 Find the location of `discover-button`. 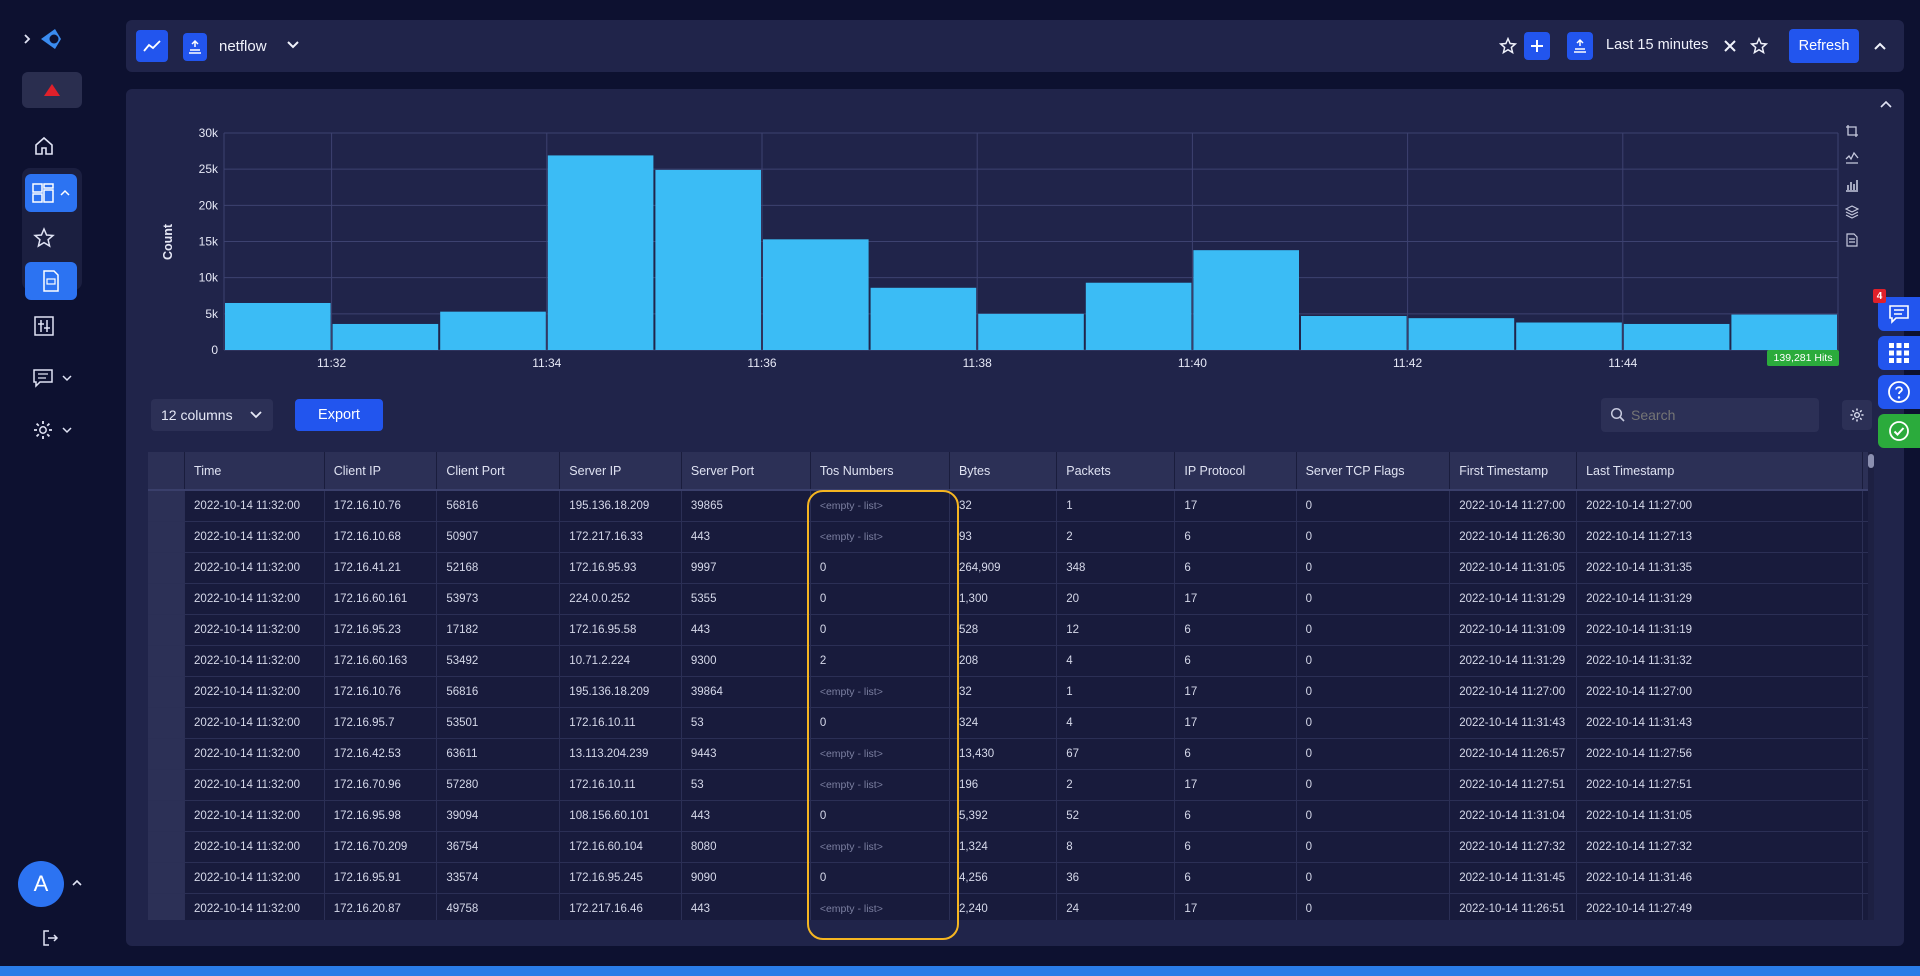

discover-button is located at coordinates (51, 281).